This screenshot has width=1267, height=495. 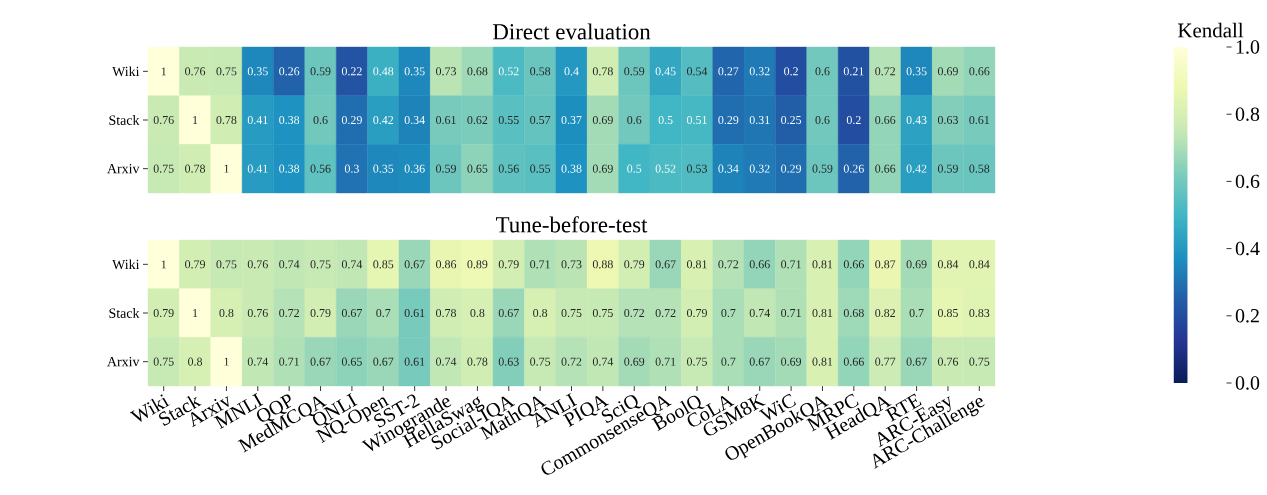 I want to click on data-label: 0.84, so click(x=979, y=264).